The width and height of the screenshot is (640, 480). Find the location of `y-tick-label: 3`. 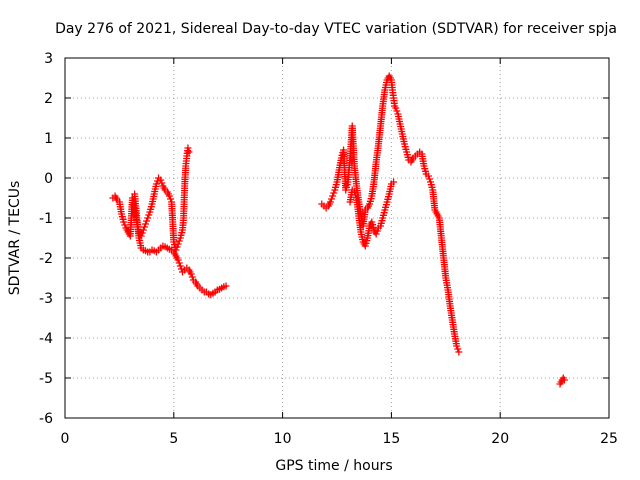

y-tick-label: 3 is located at coordinates (48, 59).